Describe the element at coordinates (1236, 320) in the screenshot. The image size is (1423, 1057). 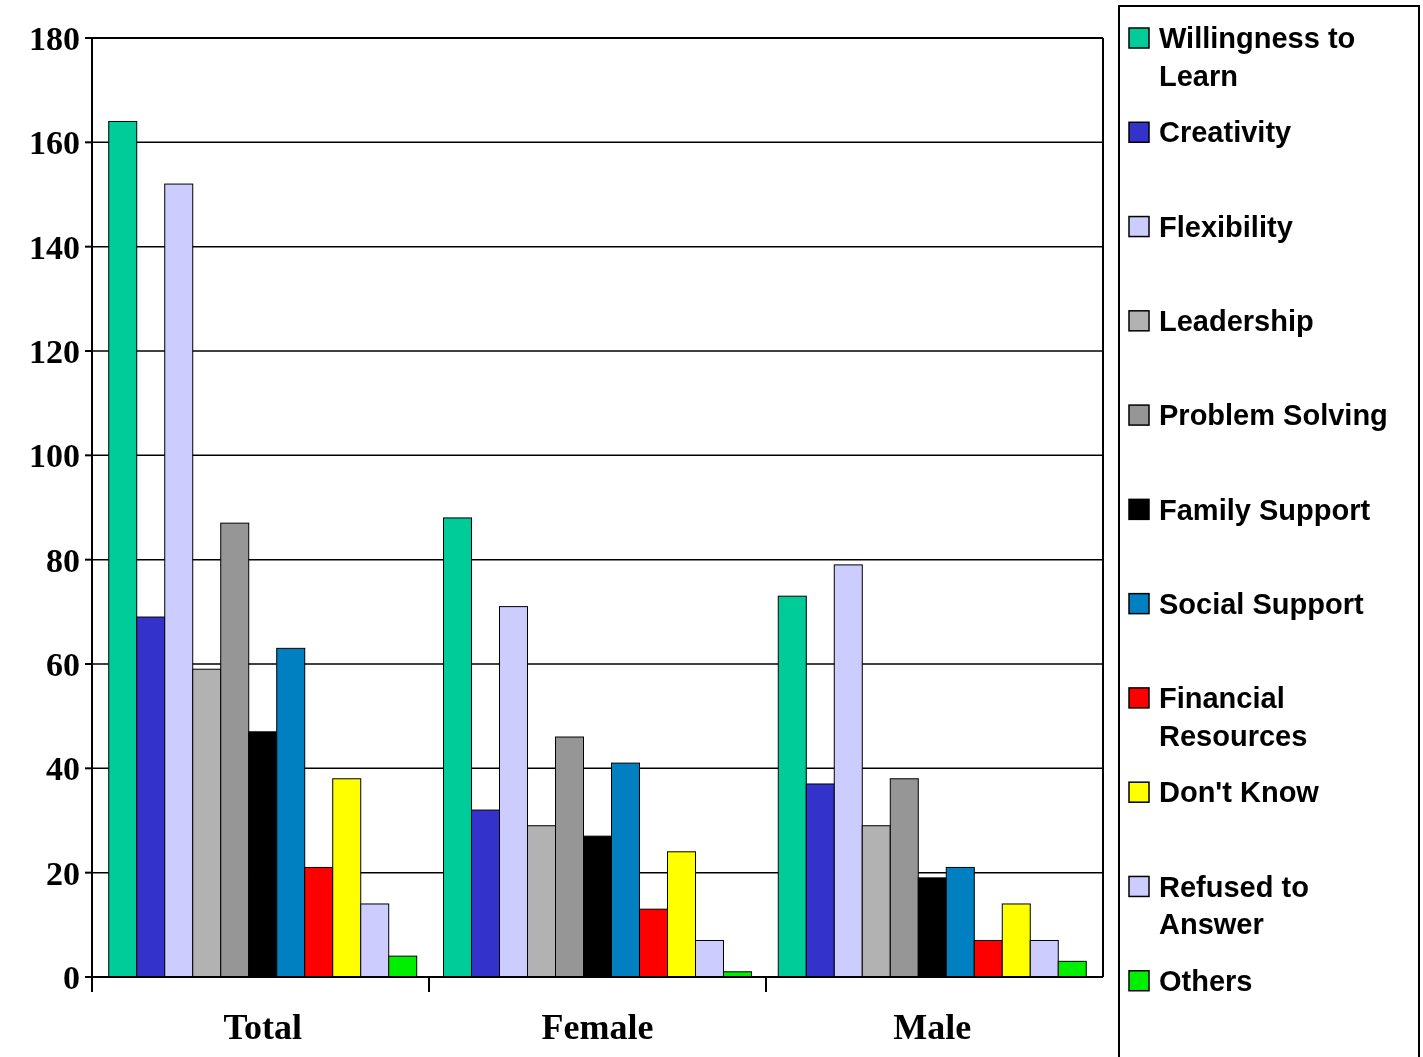
I see `legend-label: Leadership` at that location.